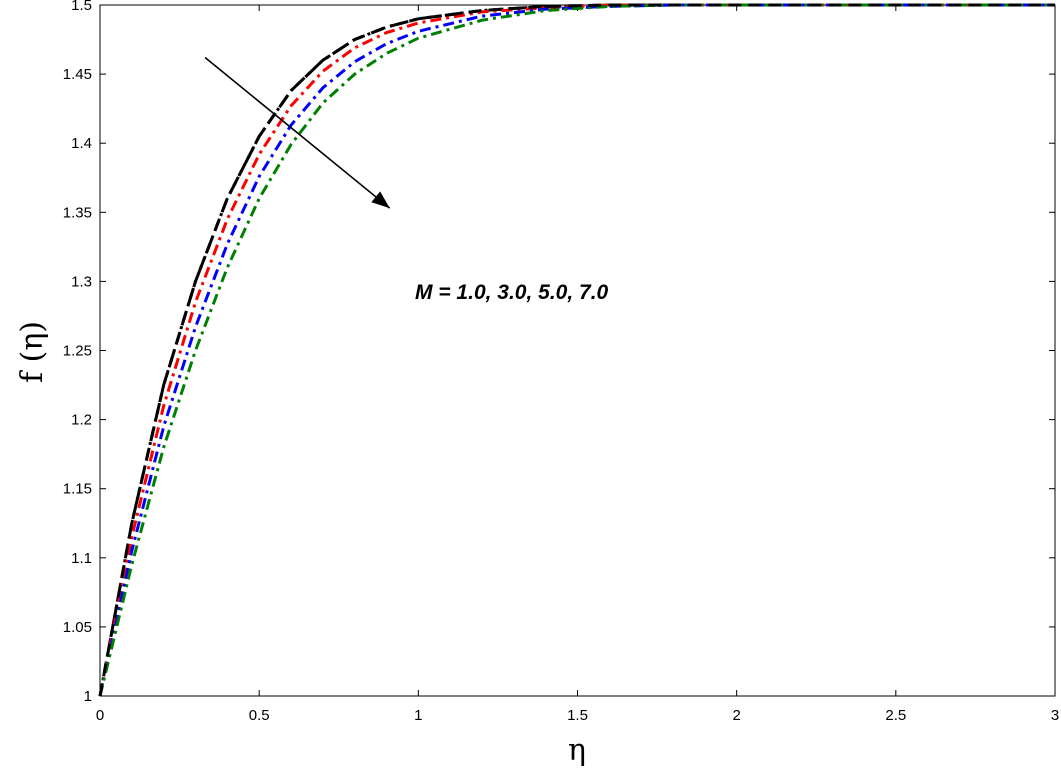 This screenshot has width=1061, height=778. What do you see at coordinates (259, 715) in the screenshot?
I see `x-tick-label: 0.5` at bounding box center [259, 715].